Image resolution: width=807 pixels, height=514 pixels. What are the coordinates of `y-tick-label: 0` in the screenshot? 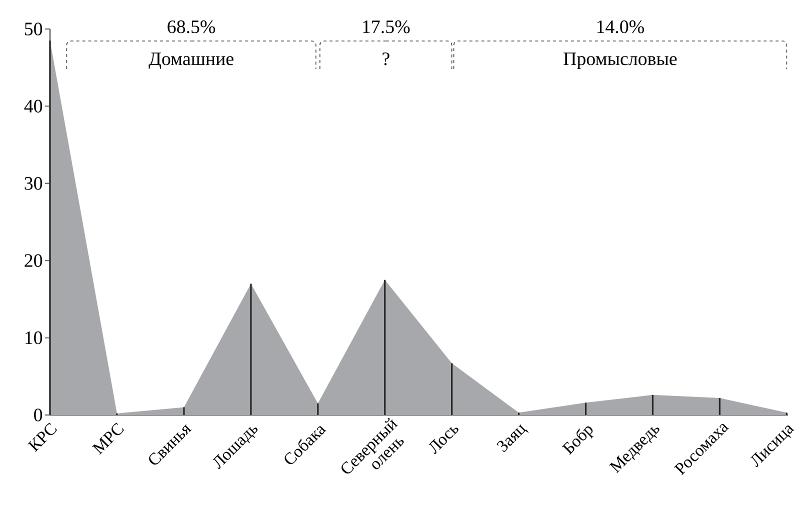 It's located at (38, 415).